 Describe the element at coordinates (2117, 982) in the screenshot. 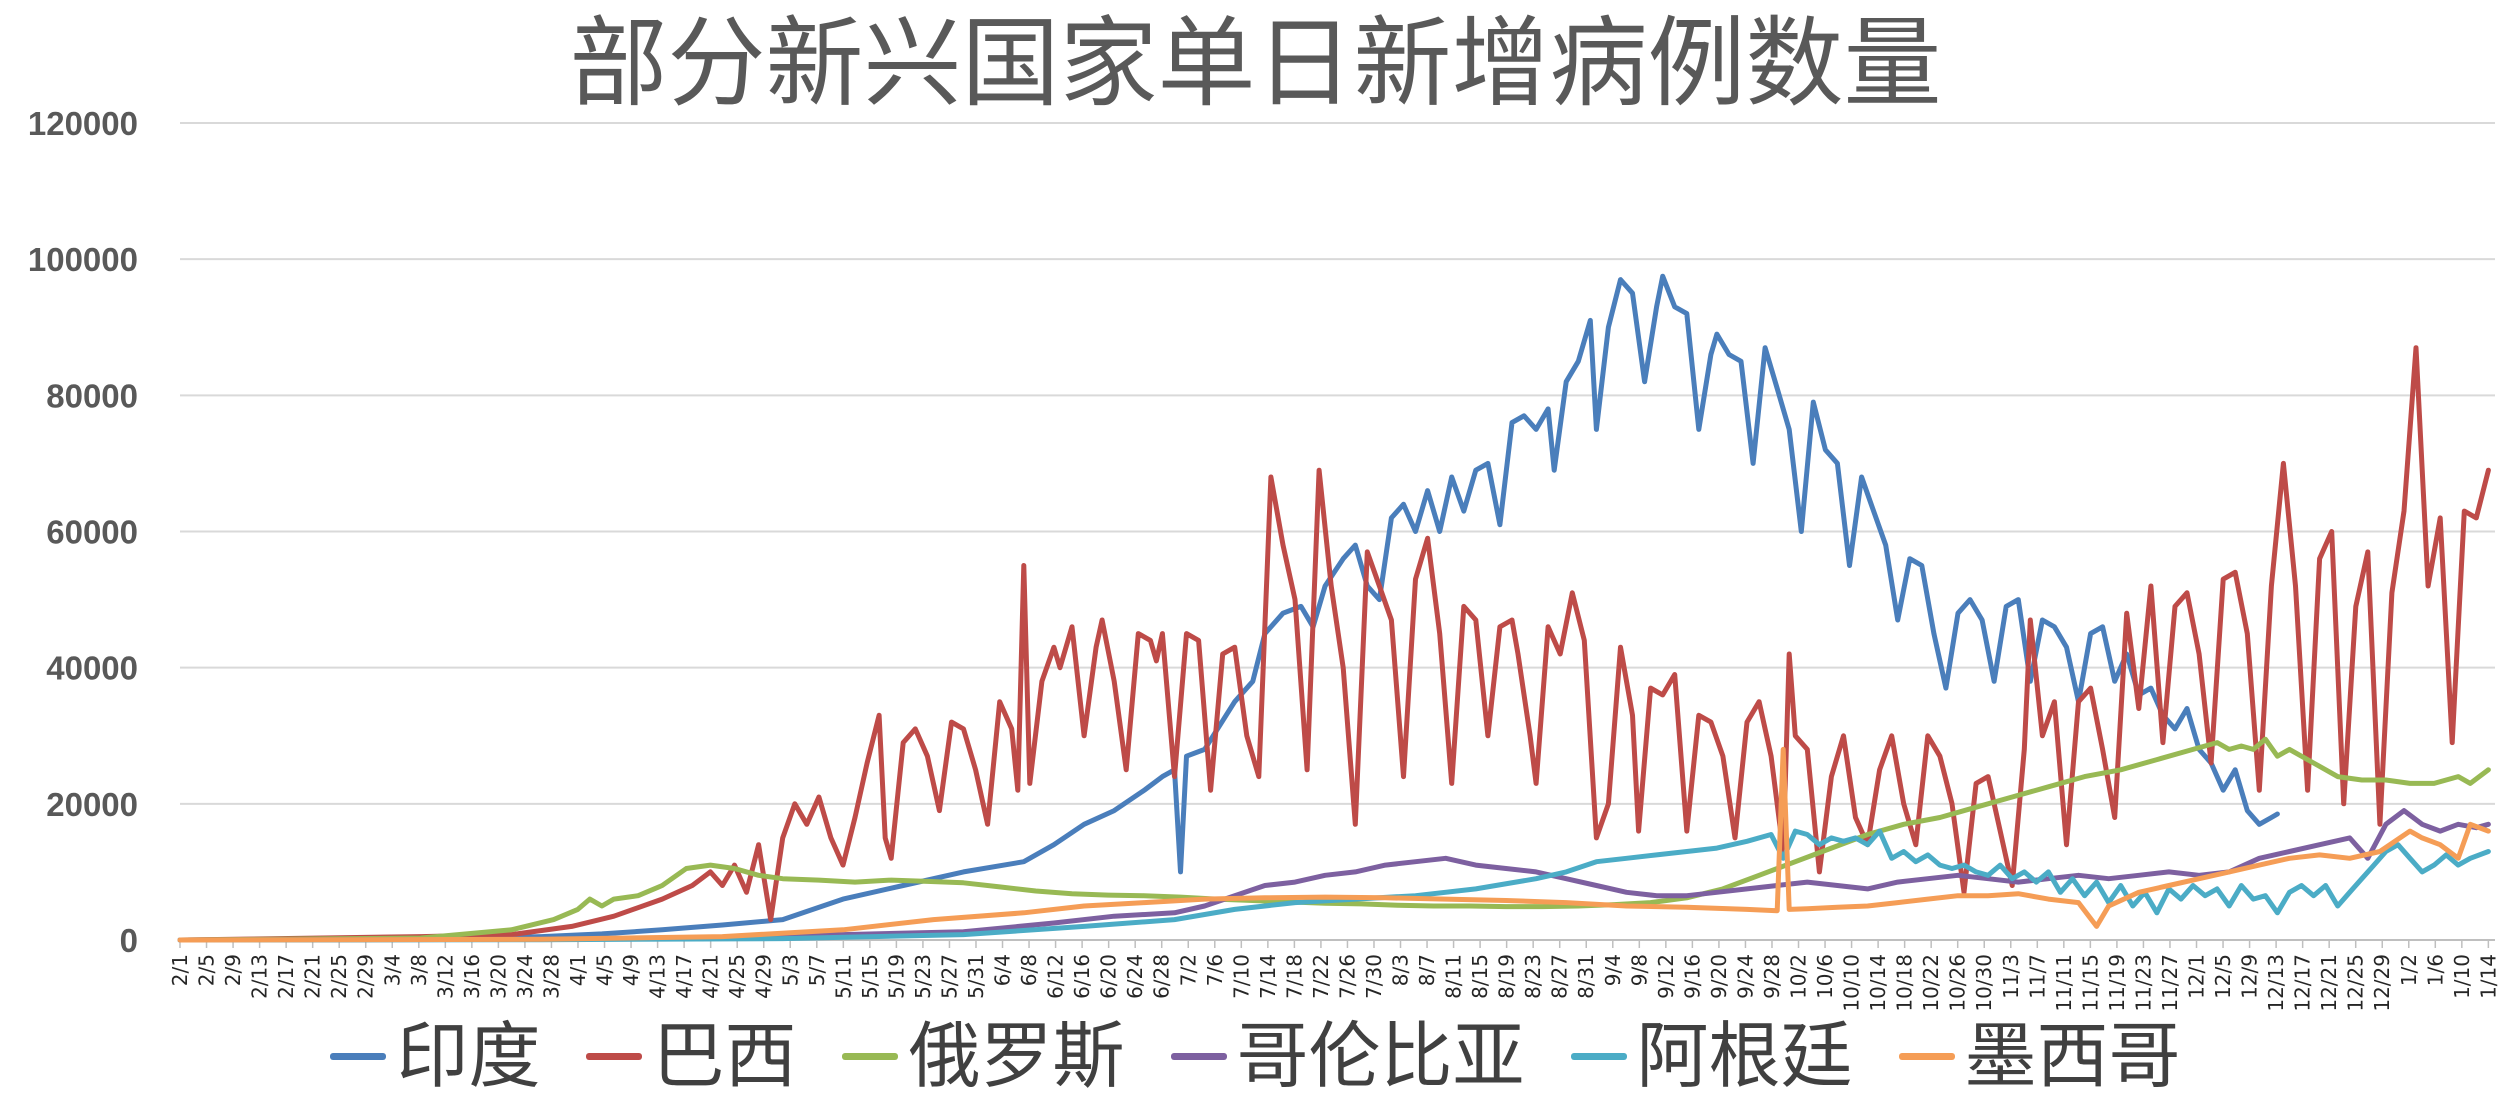

I see `x-tick-label: 11/19` at that location.